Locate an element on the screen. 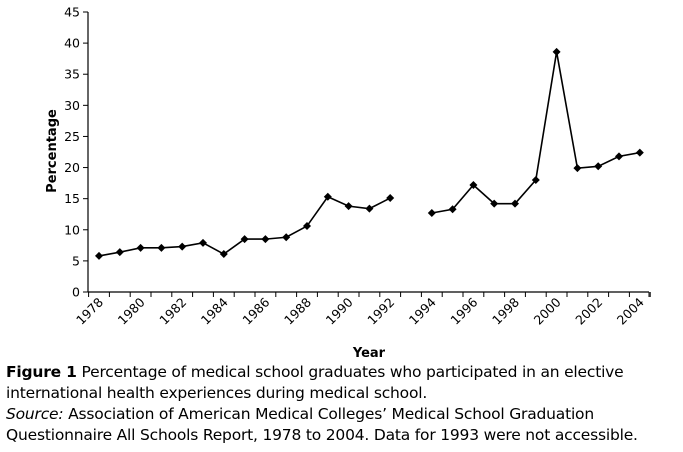 The width and height of the screenshot is (683, 452). x-tick-label: 1996 is located at coordinates (463, 310).